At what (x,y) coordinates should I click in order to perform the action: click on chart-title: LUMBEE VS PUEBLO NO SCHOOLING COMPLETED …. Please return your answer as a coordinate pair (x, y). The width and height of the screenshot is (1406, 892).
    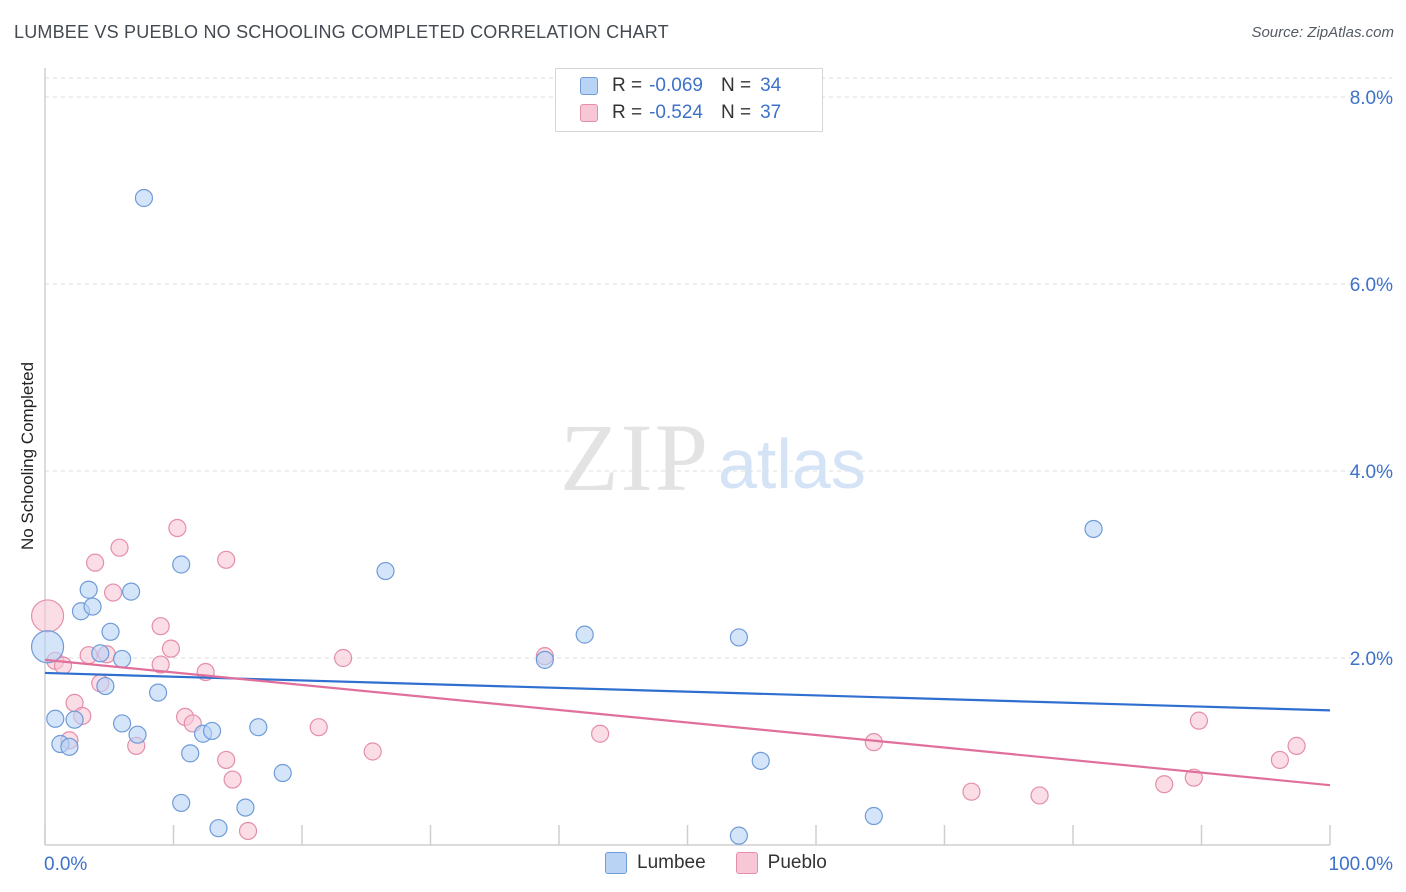
    Looking at the image, I should click on (341, 32).